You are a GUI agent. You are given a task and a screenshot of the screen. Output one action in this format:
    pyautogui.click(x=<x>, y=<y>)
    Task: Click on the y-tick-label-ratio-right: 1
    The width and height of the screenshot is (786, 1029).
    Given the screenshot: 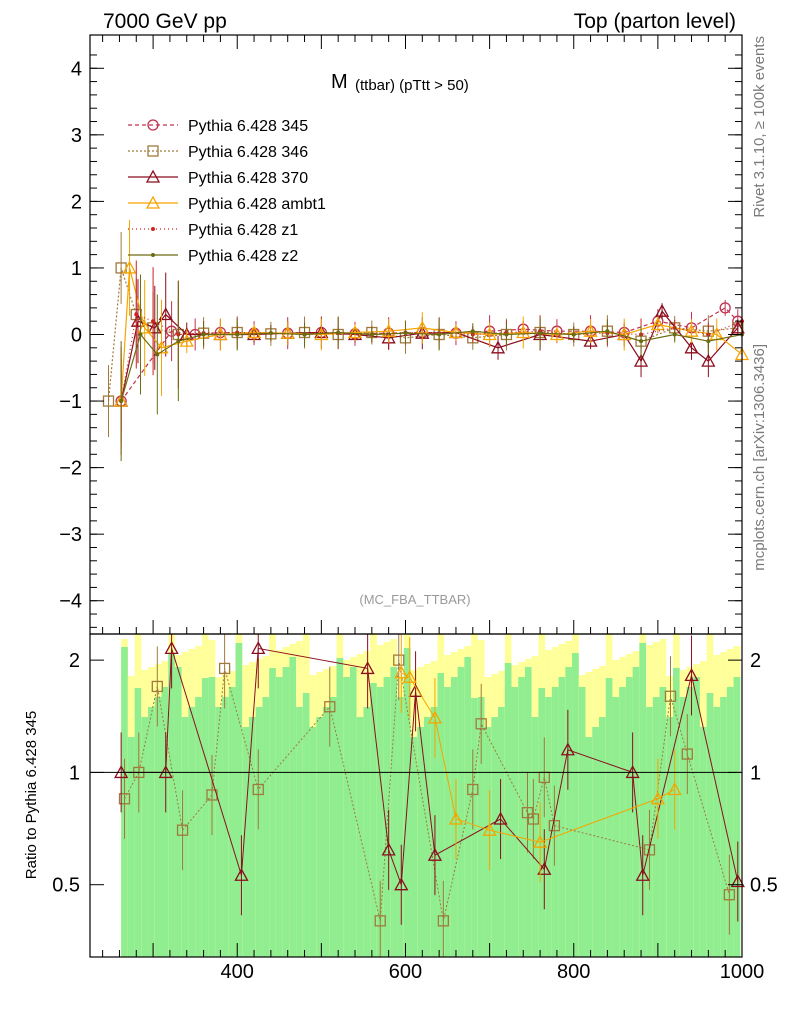 What is the action you would take?
    pyautogui.click(x=755, y=773)
    